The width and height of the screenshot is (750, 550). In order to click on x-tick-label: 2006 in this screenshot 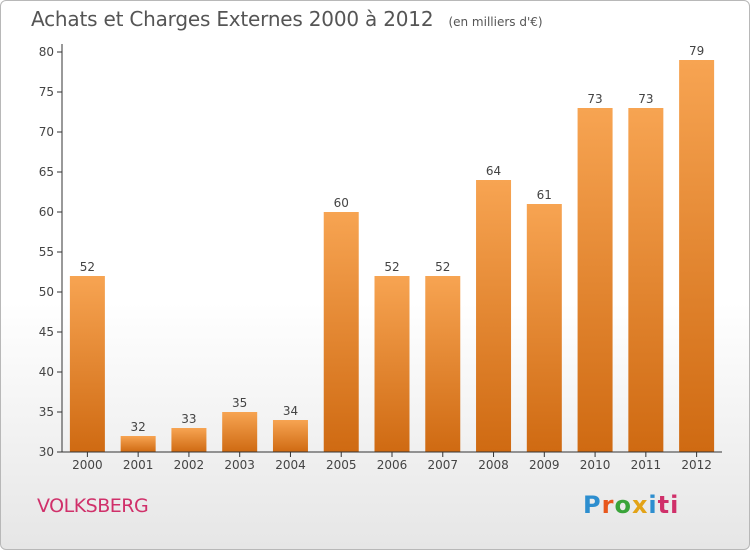, I will do `click(392, 465)`.